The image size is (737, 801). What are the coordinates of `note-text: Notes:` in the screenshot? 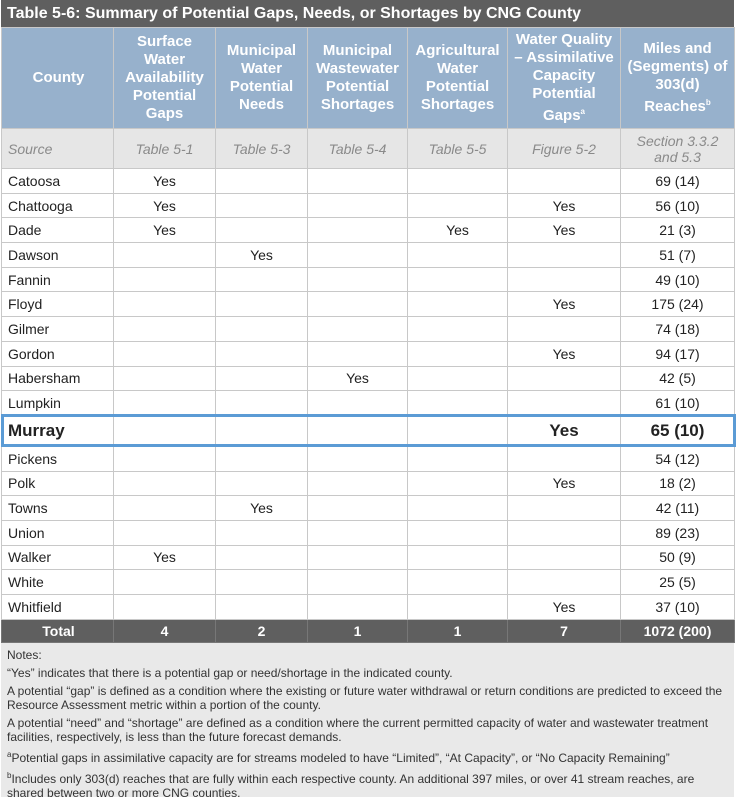 It's located at (24, 654).